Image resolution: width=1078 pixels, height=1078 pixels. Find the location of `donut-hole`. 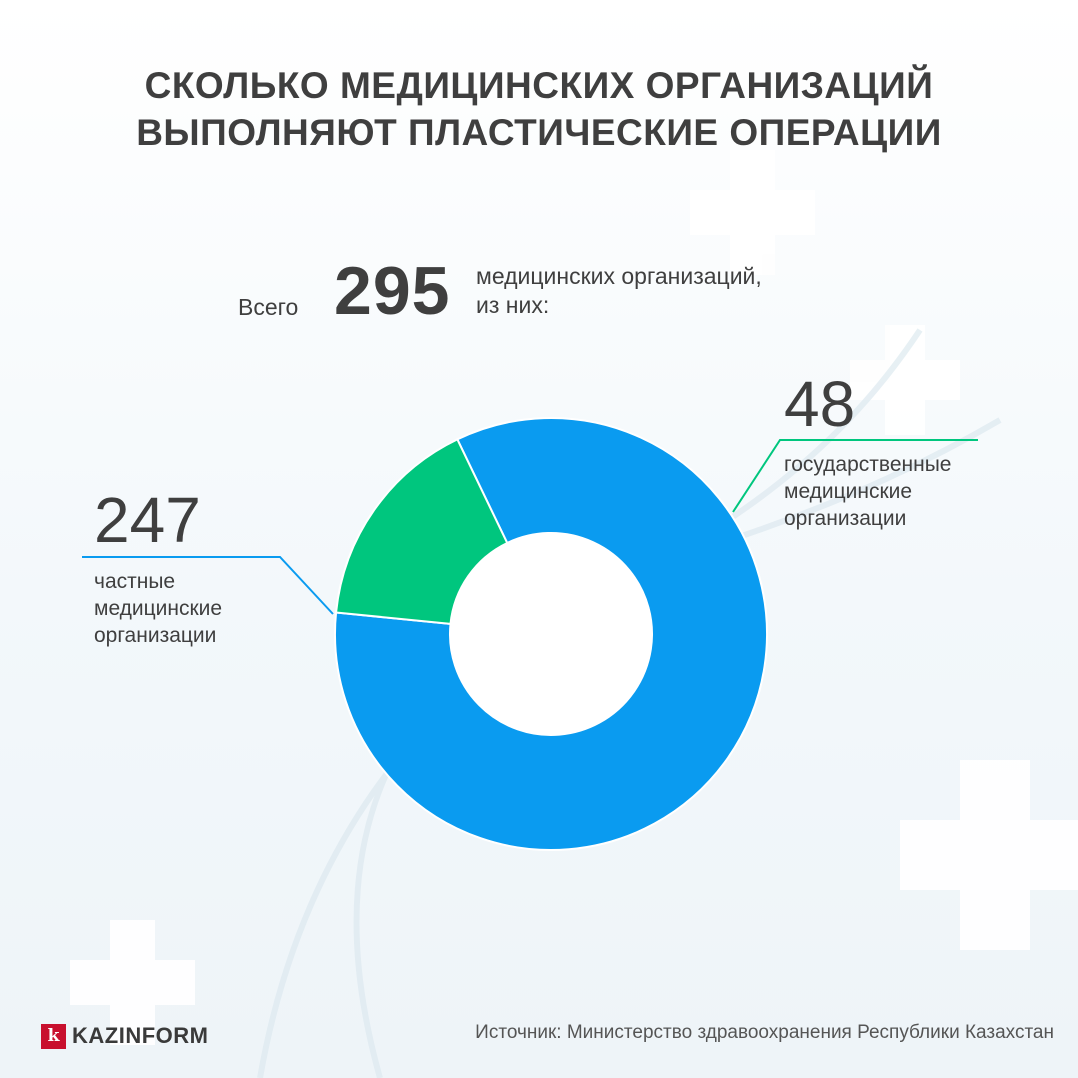

donut-hole is located at coordinates (551, 634).